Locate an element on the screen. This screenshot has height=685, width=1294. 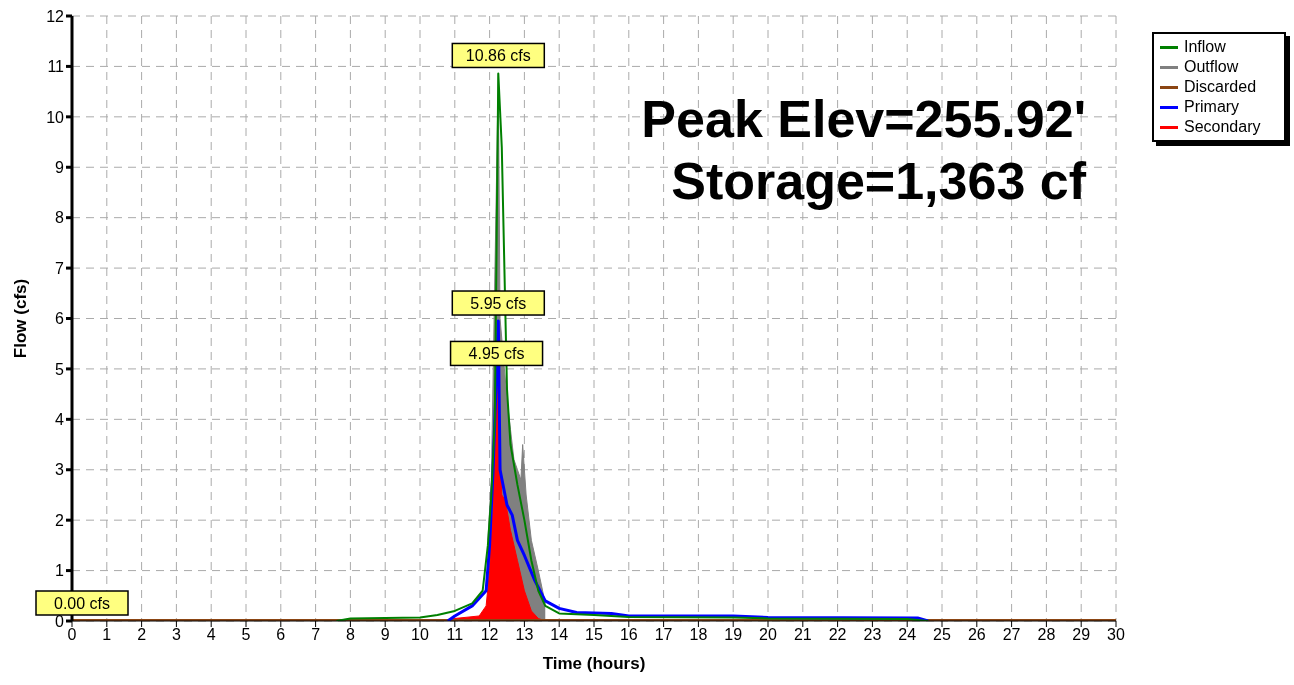
legend-label: Inflow is located at coordinates (1205, 47).